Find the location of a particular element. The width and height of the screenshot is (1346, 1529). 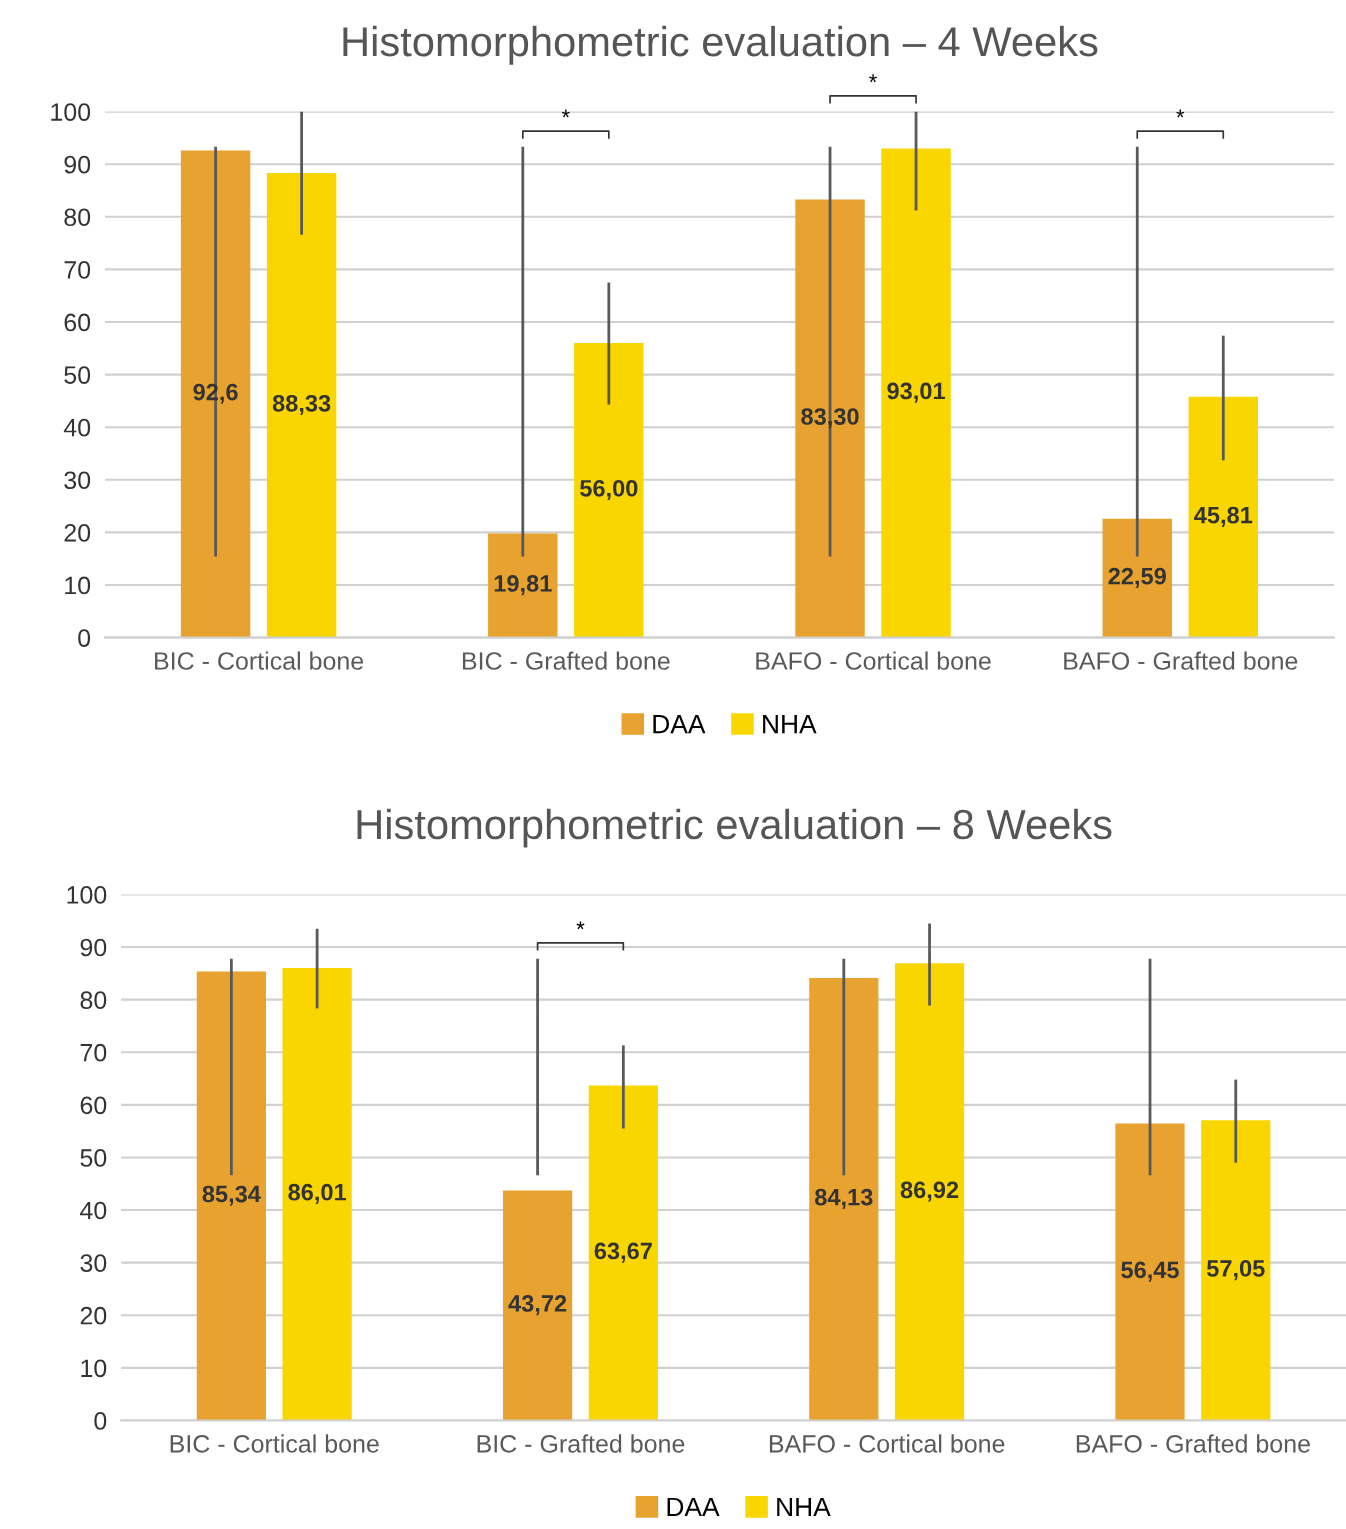

data-label: 43,72 is located at coordinates (537, 1305).